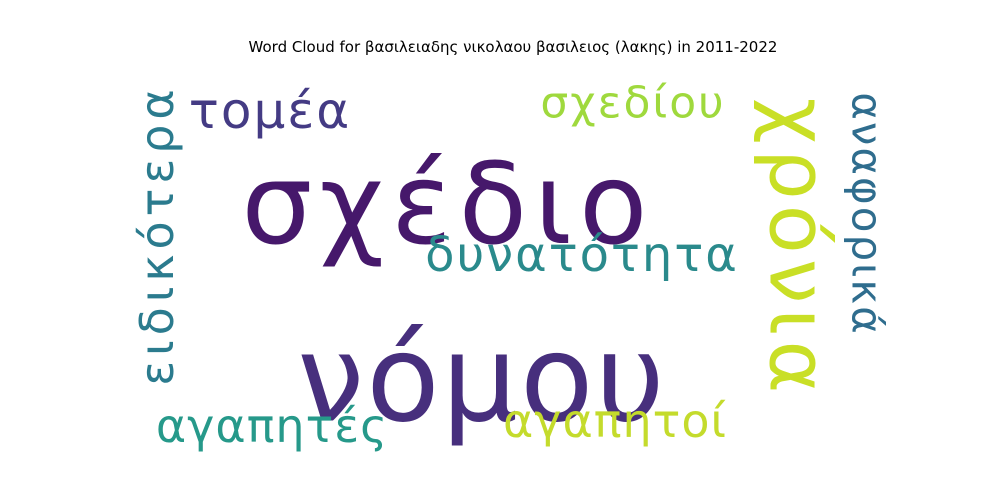 The image size is (1000, 500). I want to click on word-7: ειδικότερα, so click(157, 234).